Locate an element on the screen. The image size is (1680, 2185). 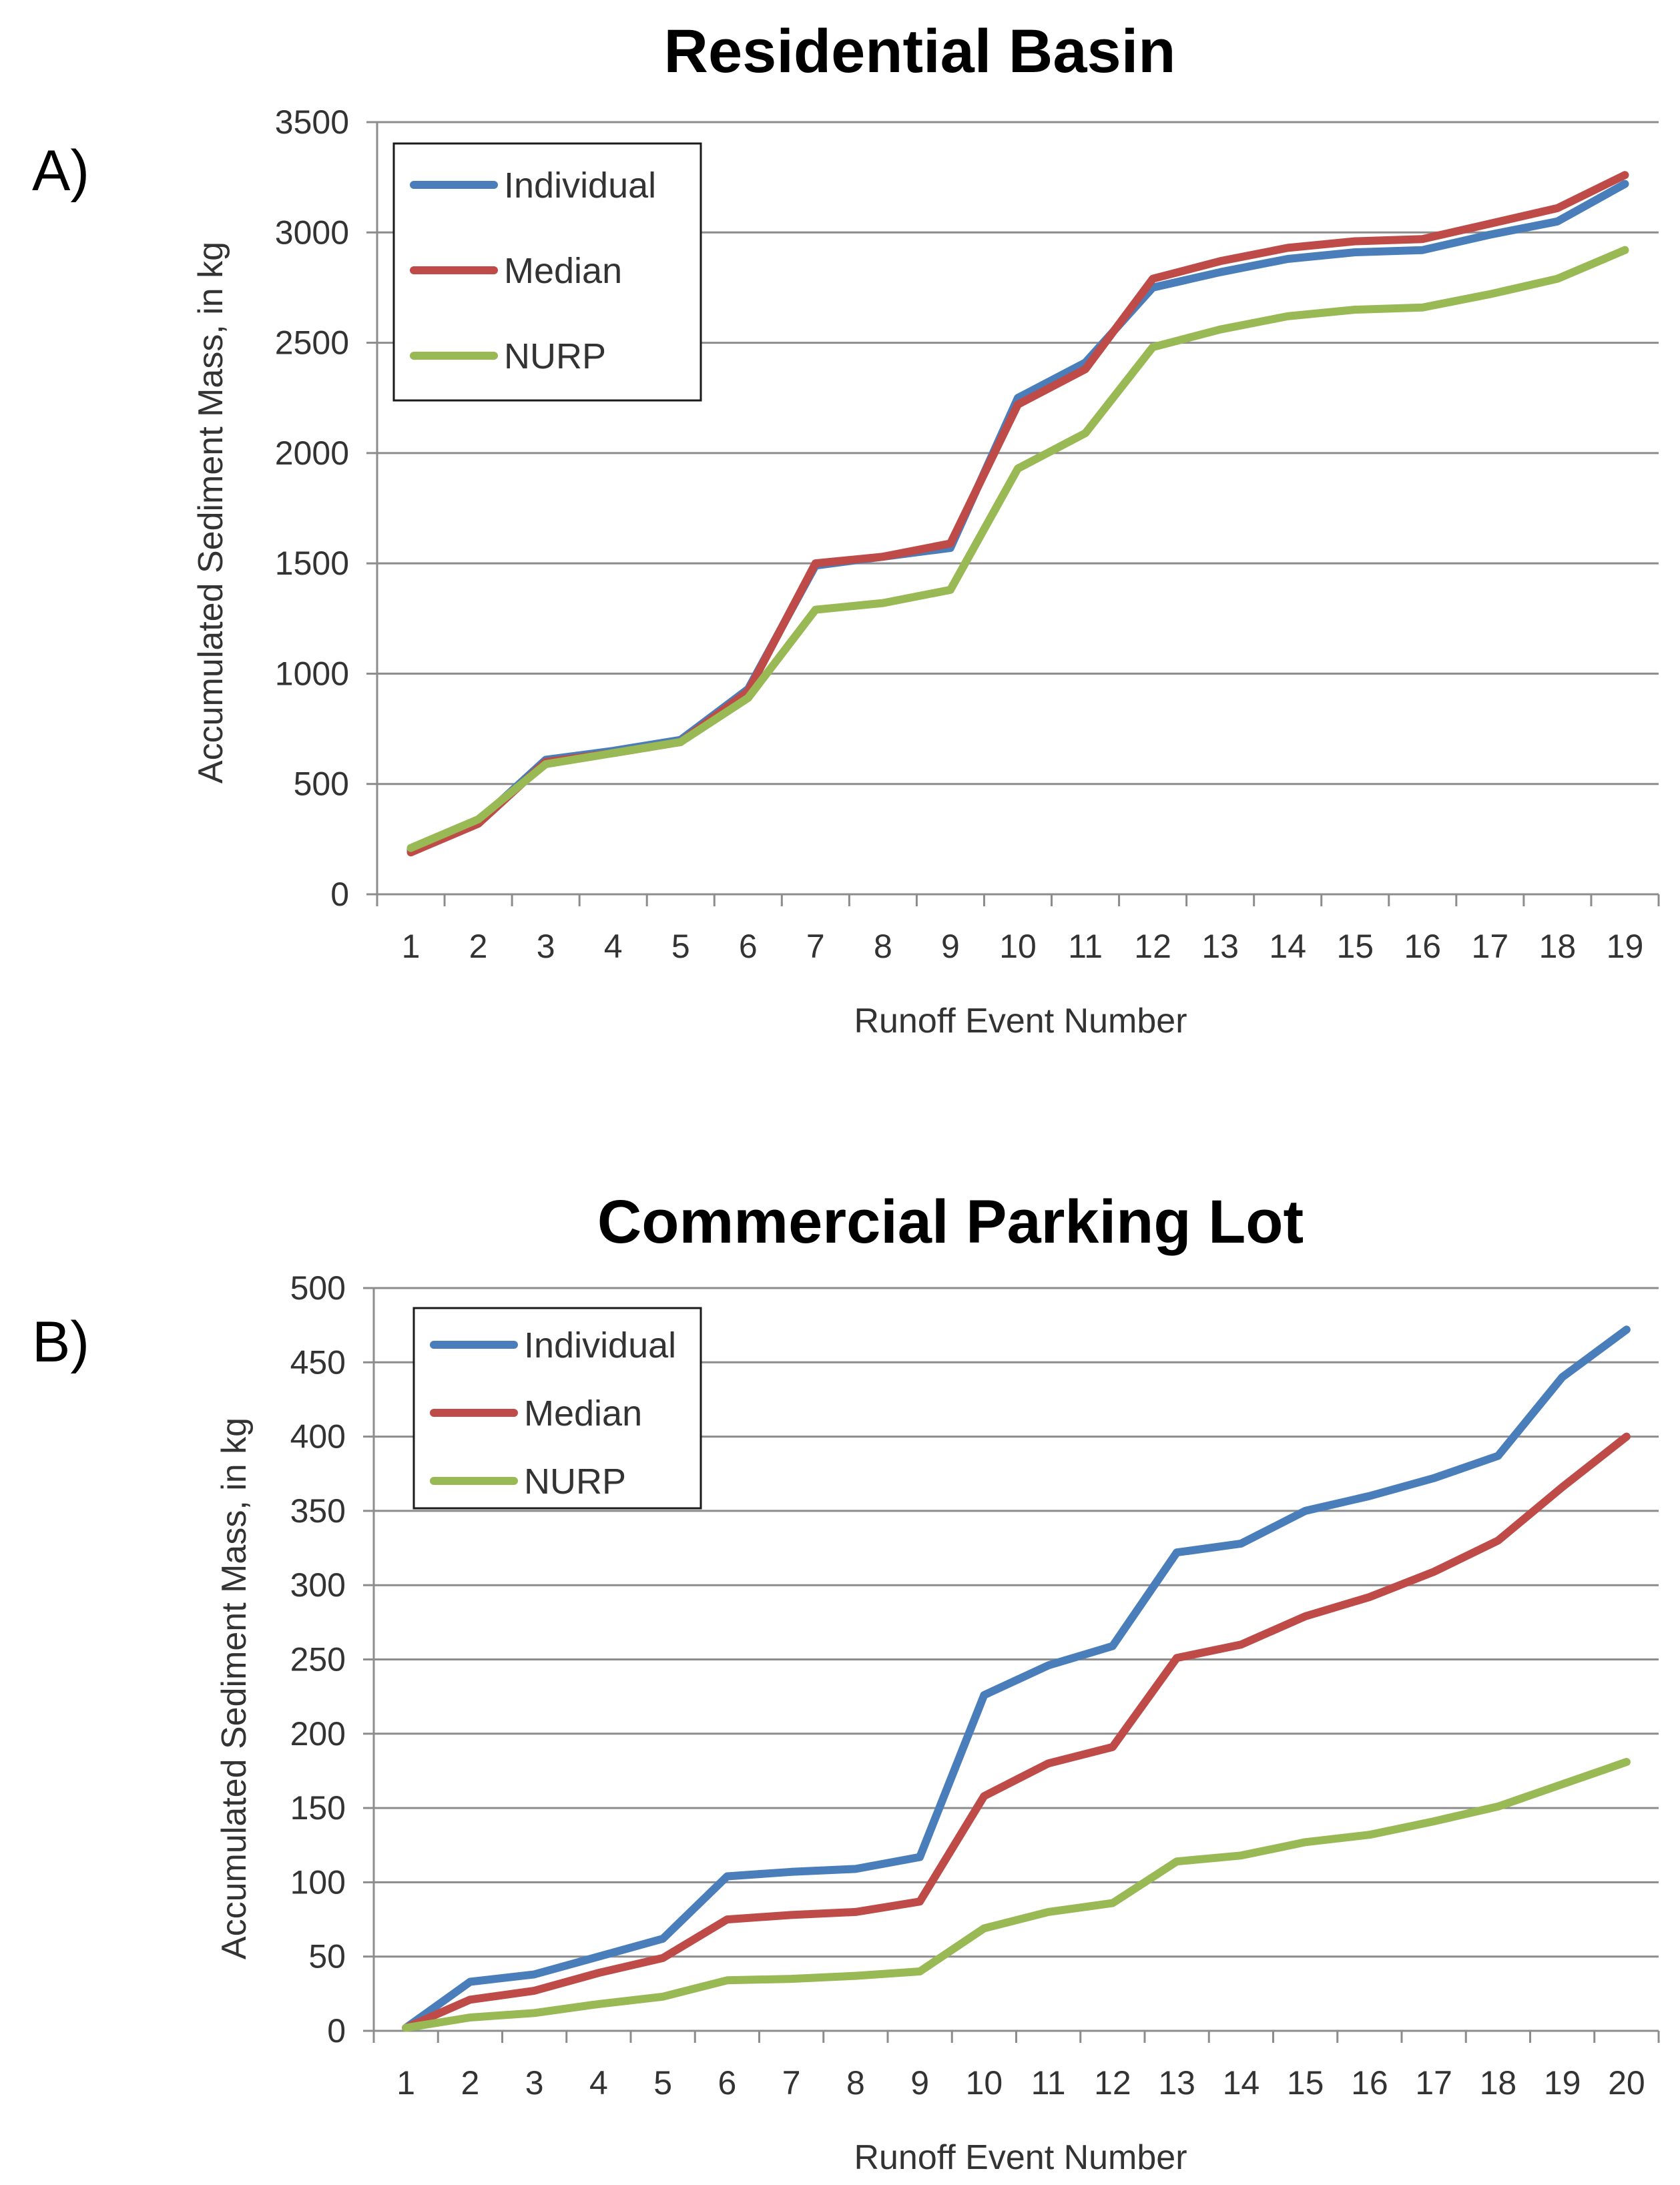
y-tick-label: 100 is located at coordinates (318, 1882).